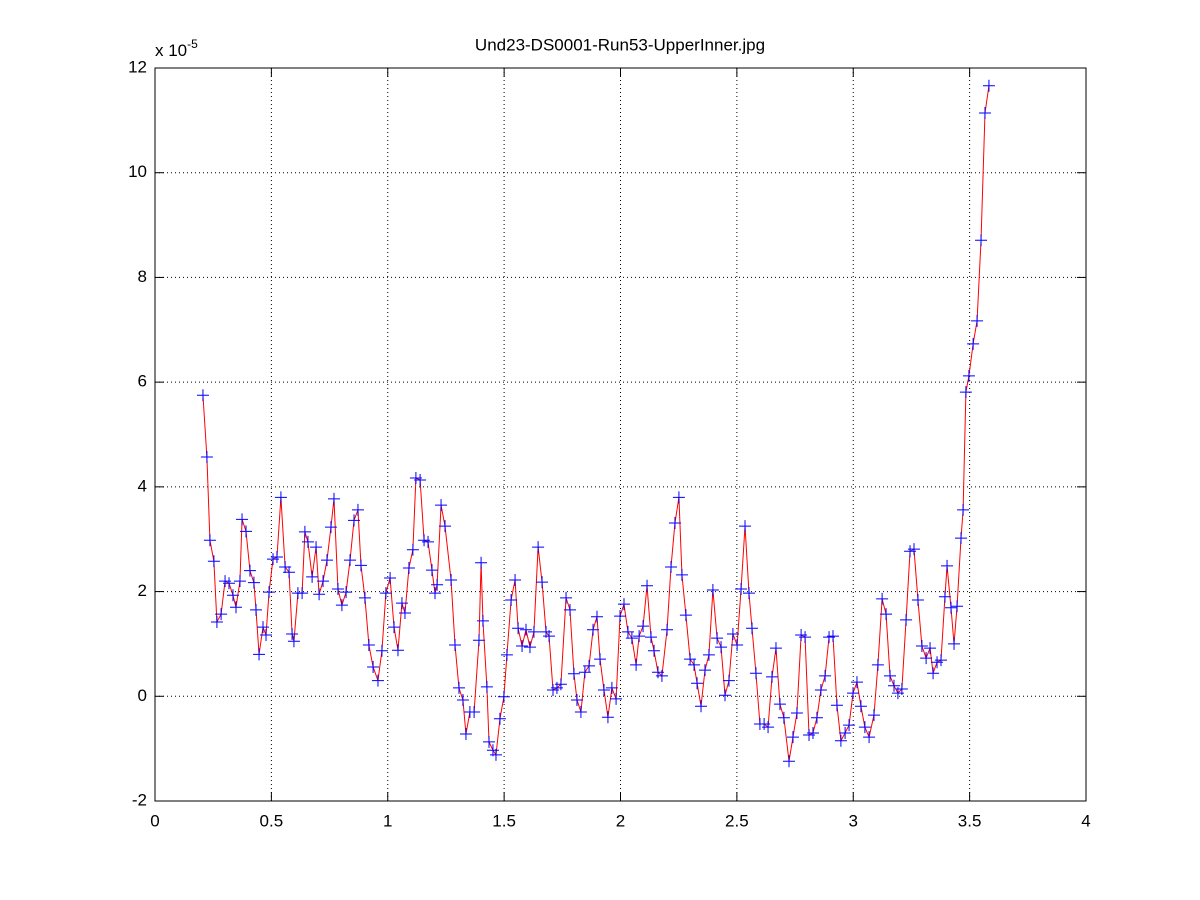 This screenshot has height=900, width=1200. I want to click on x-tick-label: 2.5, so click(737, 820).